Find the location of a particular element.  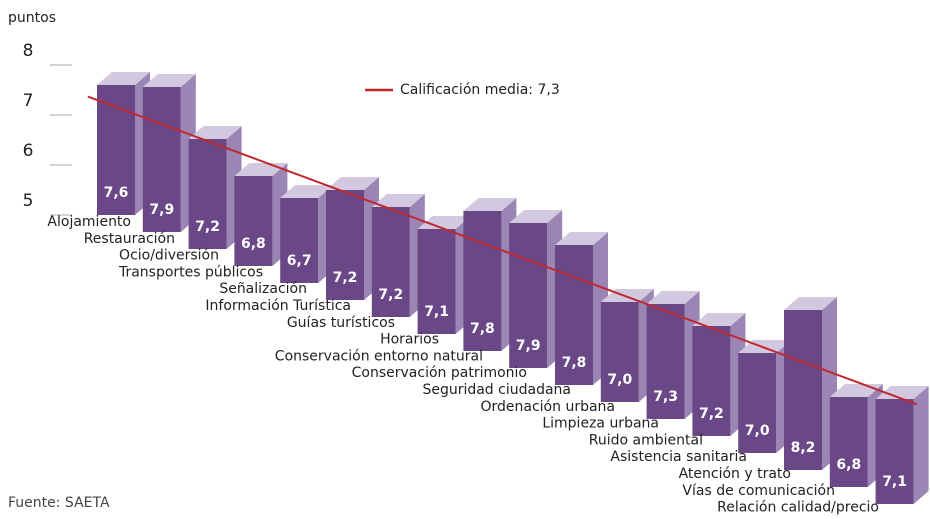

value-label: 7,3 is located at coordinates (665, 397).